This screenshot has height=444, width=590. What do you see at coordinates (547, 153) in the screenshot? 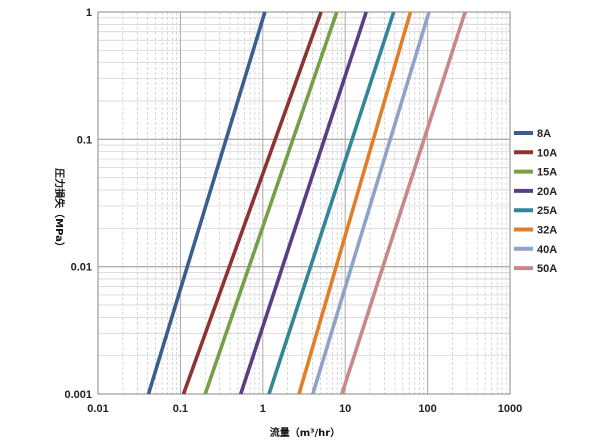
I see `legend-label-10A: 10A` at bounding box center [547, 153].